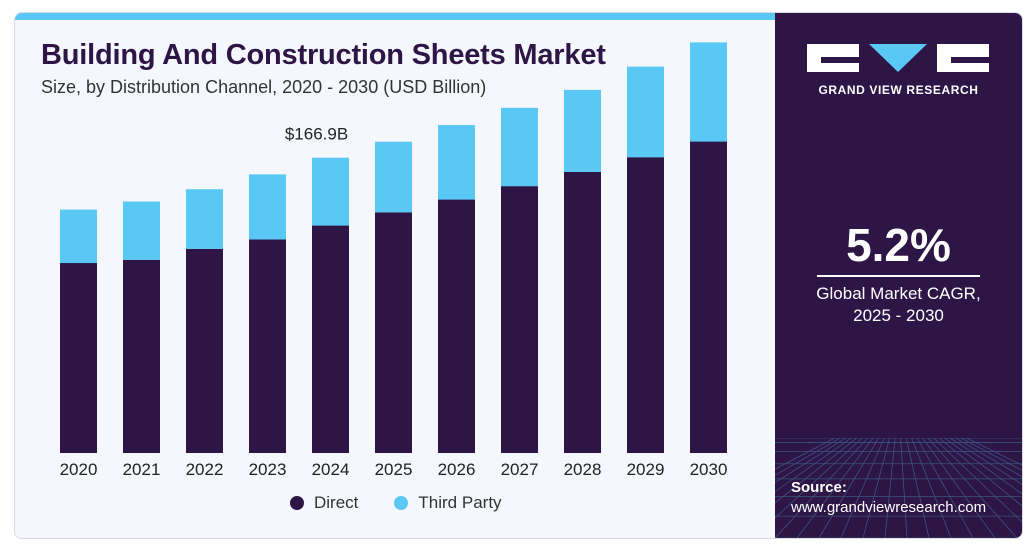 This screenshot has height=547, width=1033. What do you see at coordinates (819, 487) in the screenshot?
I see `source-title: Source:` at bounding box center [819, 487].